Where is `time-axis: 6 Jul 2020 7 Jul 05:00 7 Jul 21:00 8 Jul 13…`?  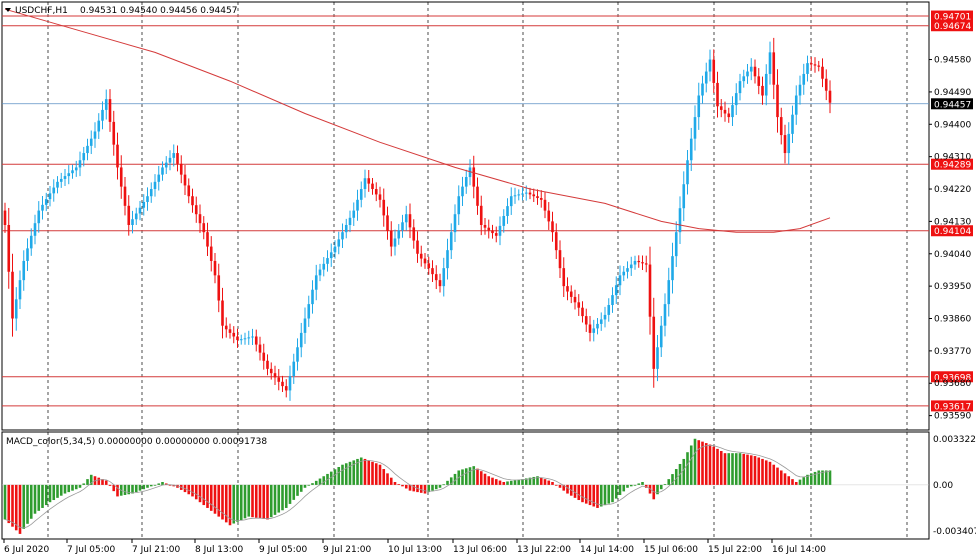
time-axis: 6 Jul 2020 7 Jul 05:00 7 Jul 21:00 8 Jul 13… is located at coordinates (414, 547).